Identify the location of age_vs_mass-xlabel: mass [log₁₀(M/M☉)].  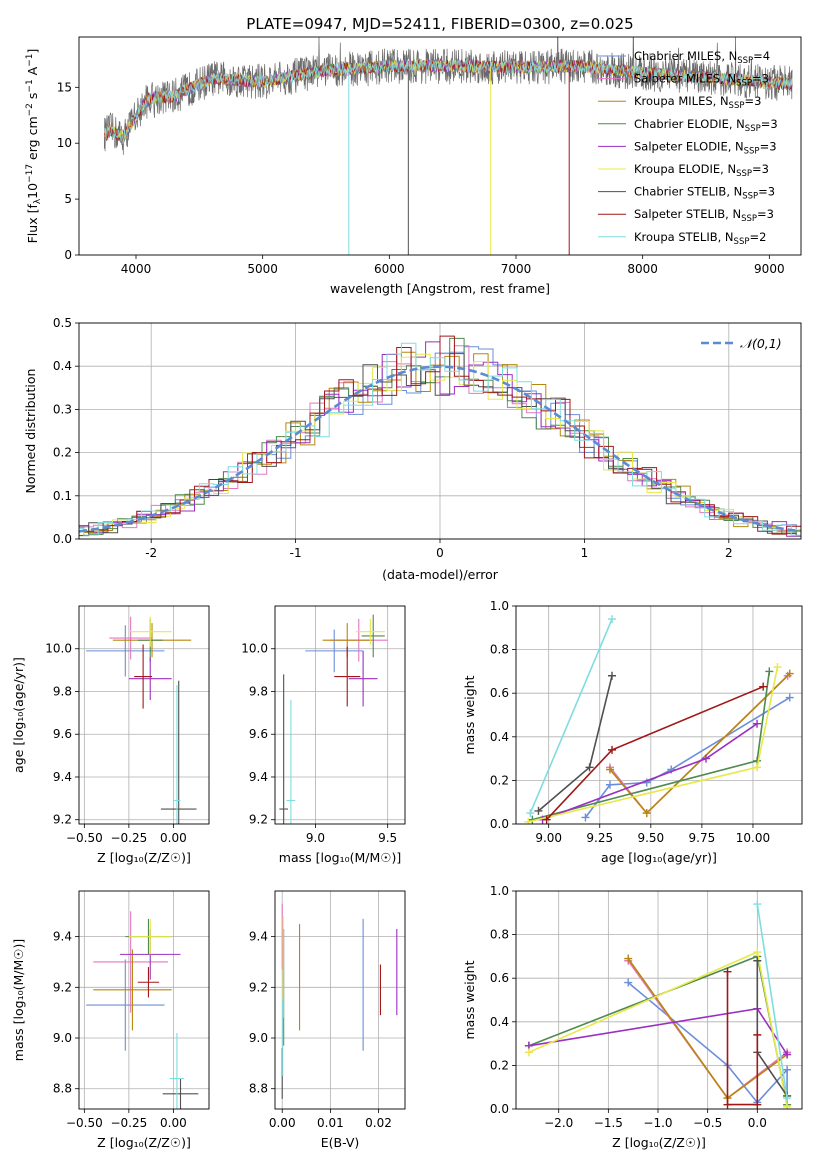
(340, 857).